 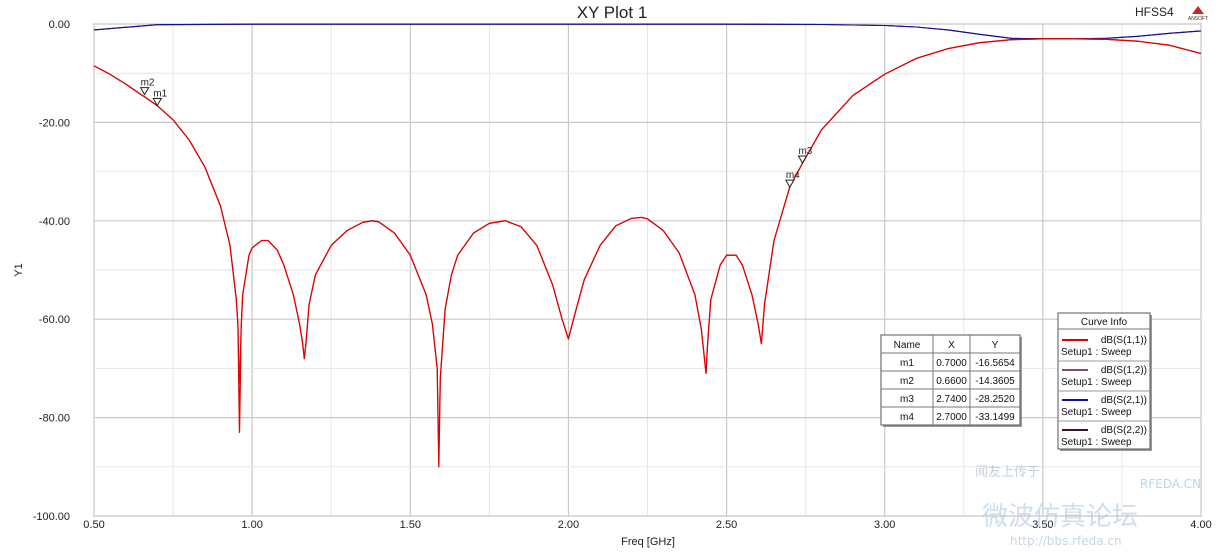 What do you see at coordinates (802, 160) in the screenshot?
I see `marker-m3` at bounding box center [802, 160].